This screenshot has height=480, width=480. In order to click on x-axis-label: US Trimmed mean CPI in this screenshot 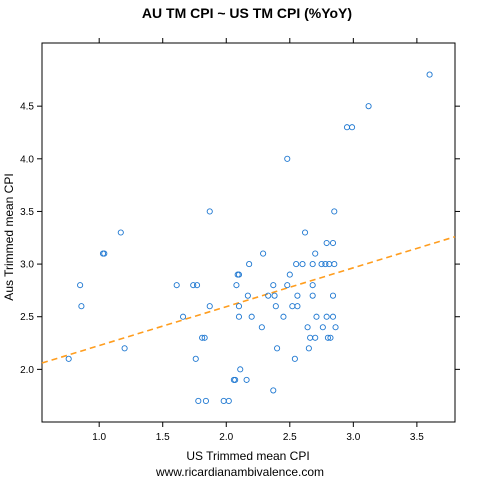, I will do `click(247, 456)`.